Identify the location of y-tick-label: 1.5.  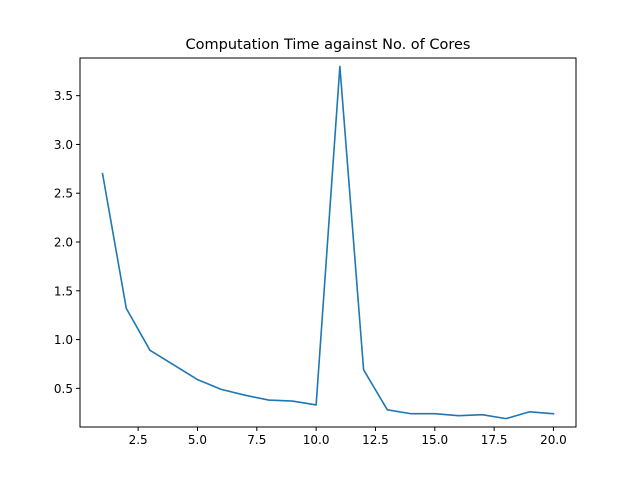
(63, 291).